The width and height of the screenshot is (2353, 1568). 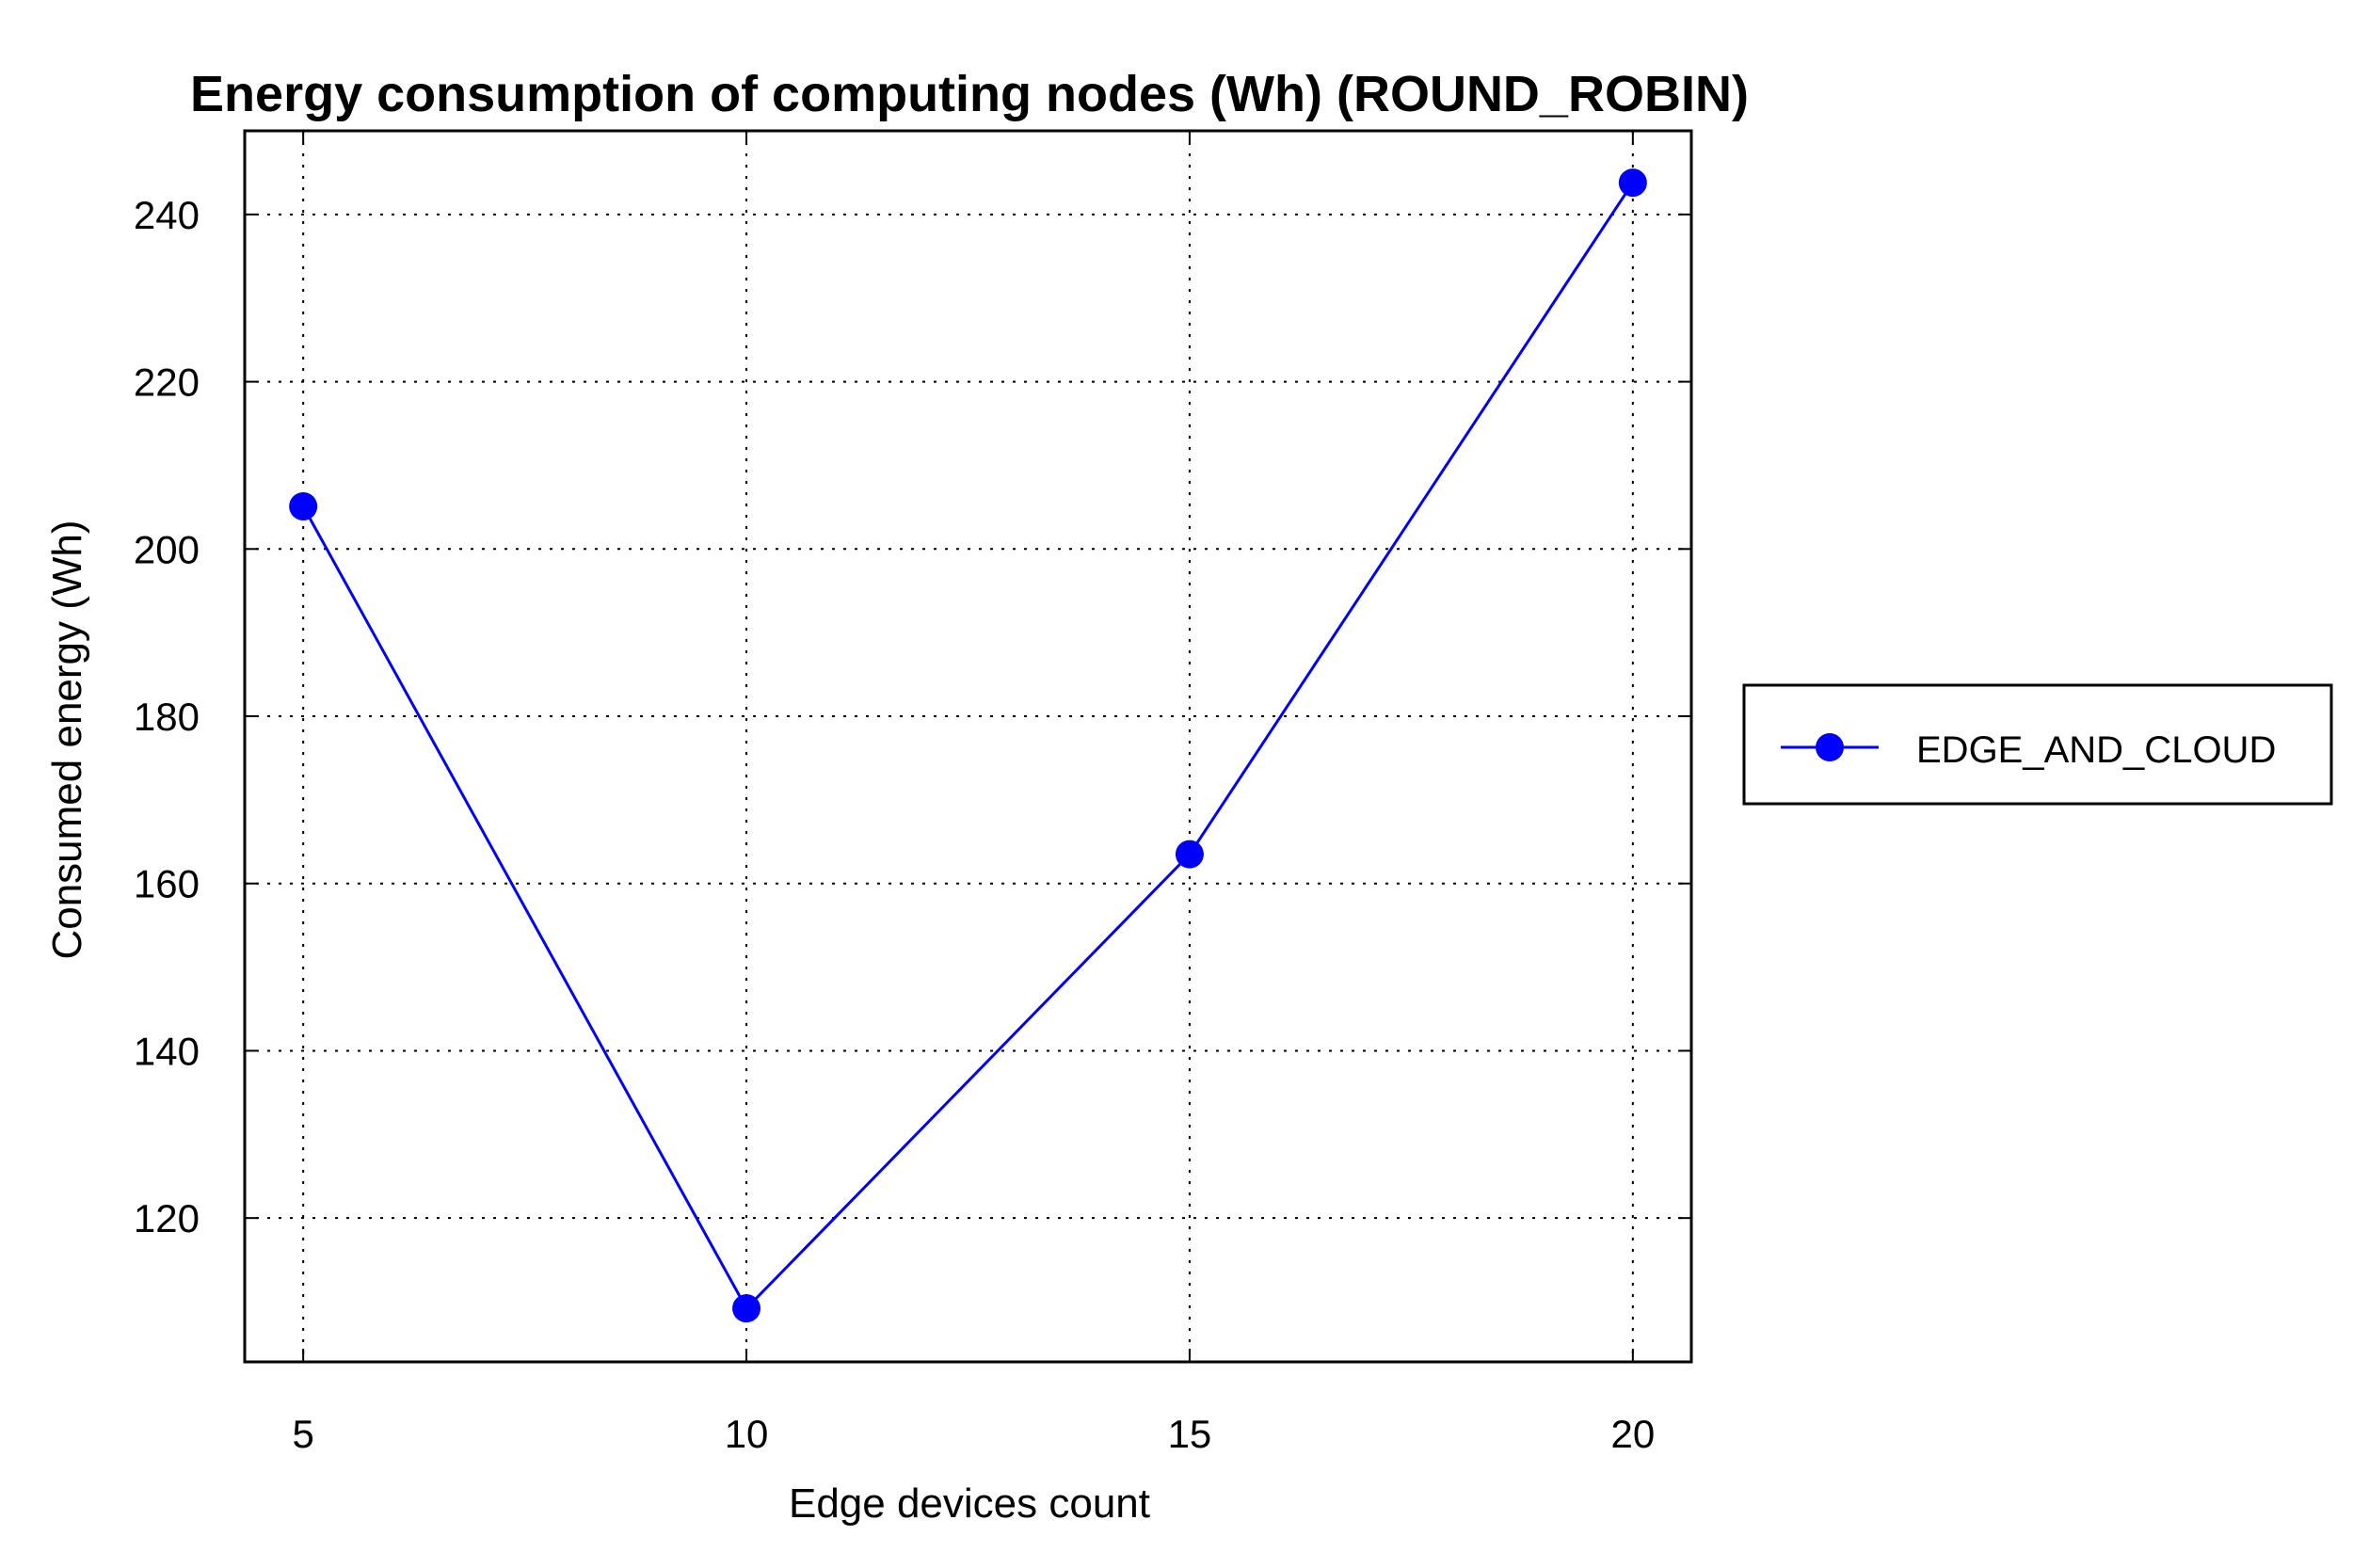 What do you see at coordinates (969, 1503) in the screenshot?
I see `x-axis-label: Edge devices count` at bounding box center [969, 1503].